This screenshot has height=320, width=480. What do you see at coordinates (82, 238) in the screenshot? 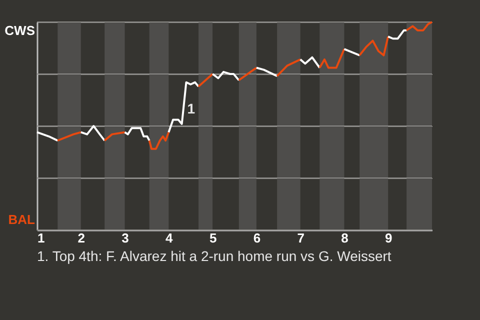
I see `x-tick-label: 2` at bounding box center [82, 238].